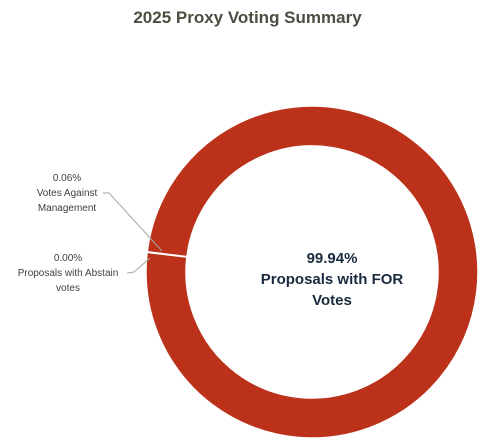  Describe the element at coordinates (247, 17) in the screenshot. I see `chart-title: 2025 Proxy Voting Summary` at that location.